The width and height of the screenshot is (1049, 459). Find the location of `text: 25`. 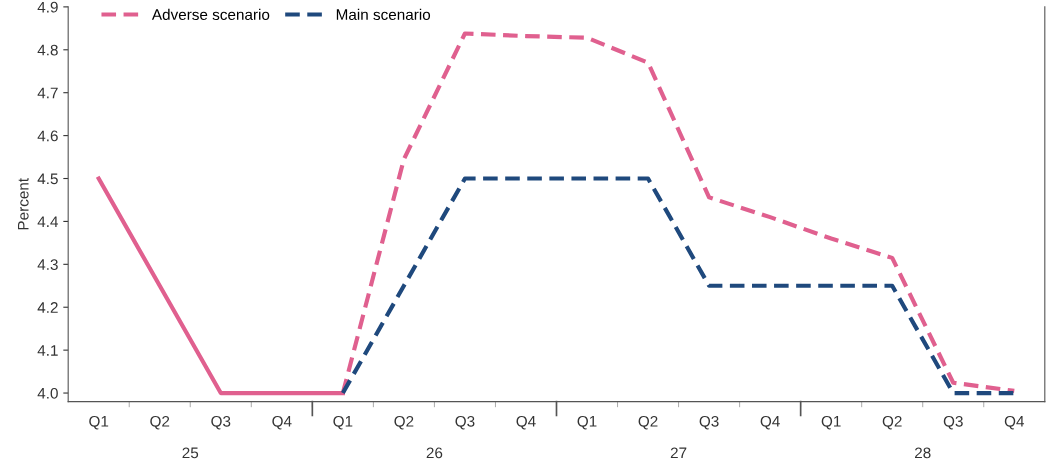

text: 25 is located at coordinates (190, 453).